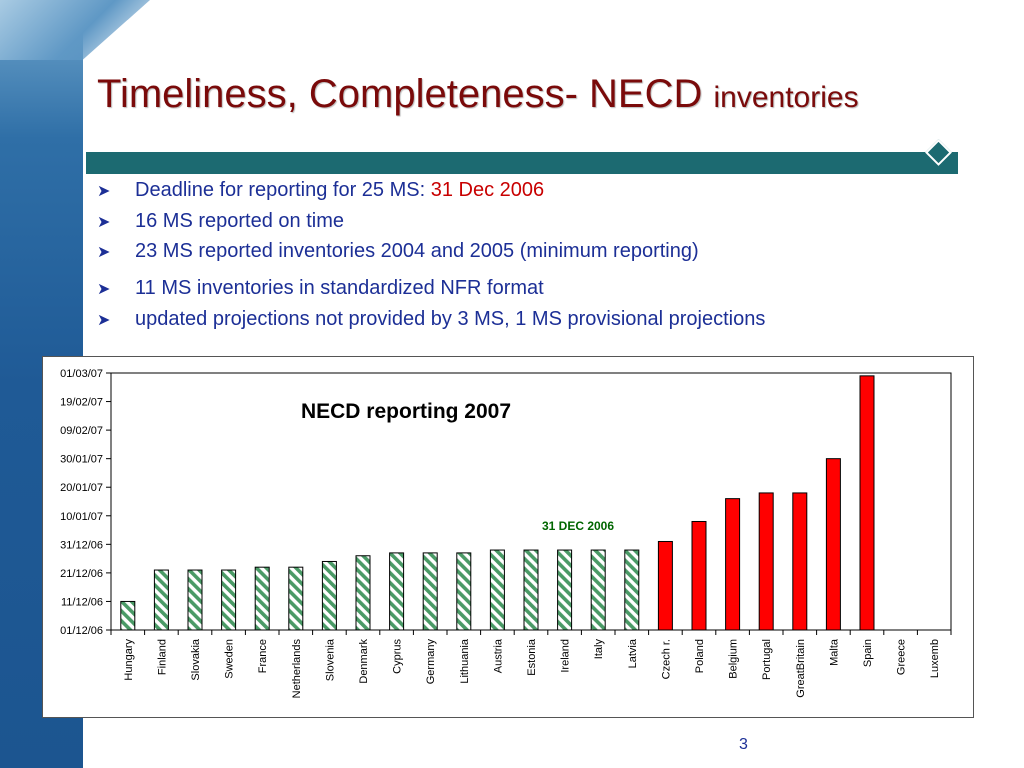 Image resolution: width=1024 pixels, height=768 pixels. What do you see at coordinates (430, 591) in the screenshot?
I see `bar-germany` at bounding box center [430, 591].